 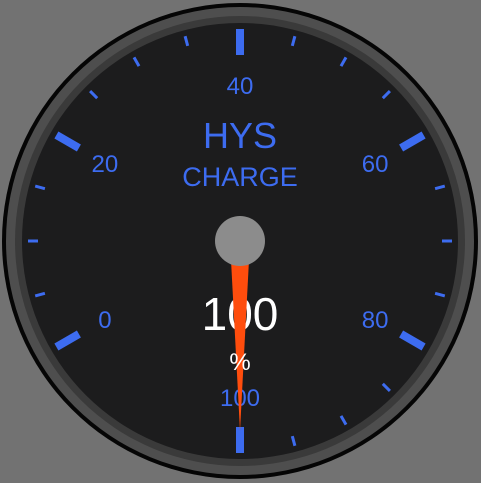 What do you see at coordinates (375, 164) in the screenshot?
I see `gauge-tick-label: 60` at bounding box center [375, 164].